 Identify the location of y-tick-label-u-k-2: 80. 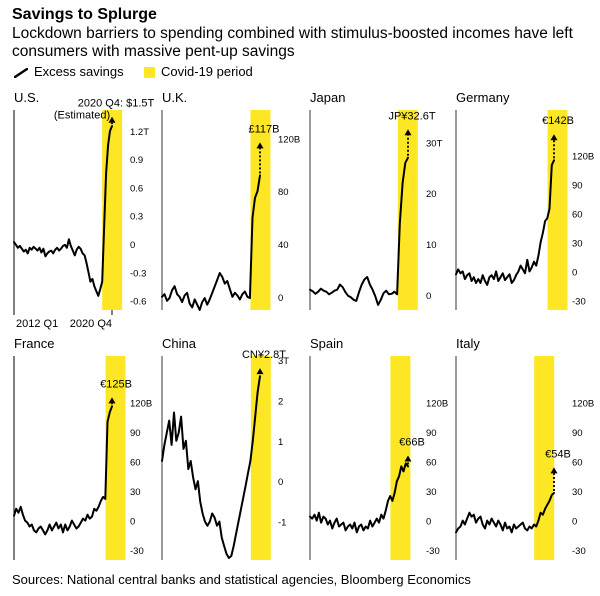
(283, 192).